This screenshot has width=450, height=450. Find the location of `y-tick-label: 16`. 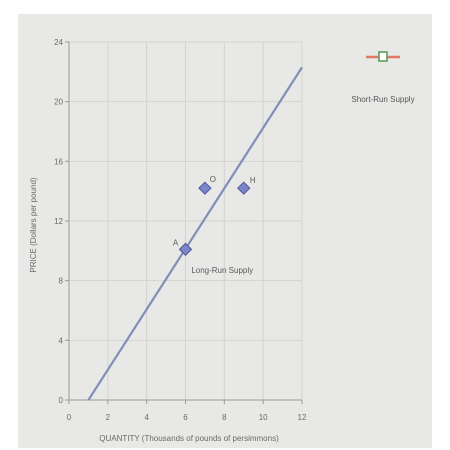

y-tick-label: 16 is located at coordinates (58, 161).